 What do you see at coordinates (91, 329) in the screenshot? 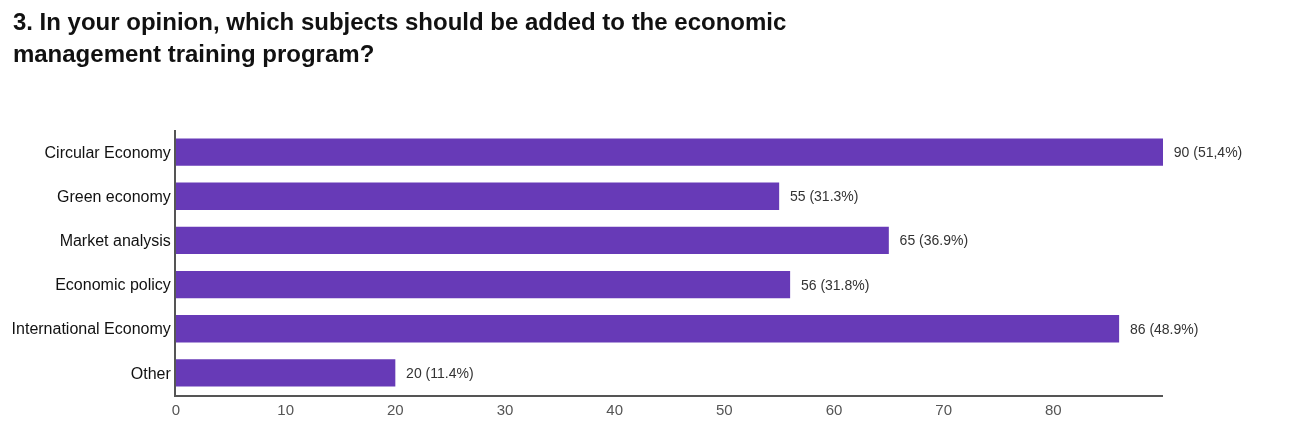
I see `y-tick-label: International Economy` at bounding box center [91, 329].